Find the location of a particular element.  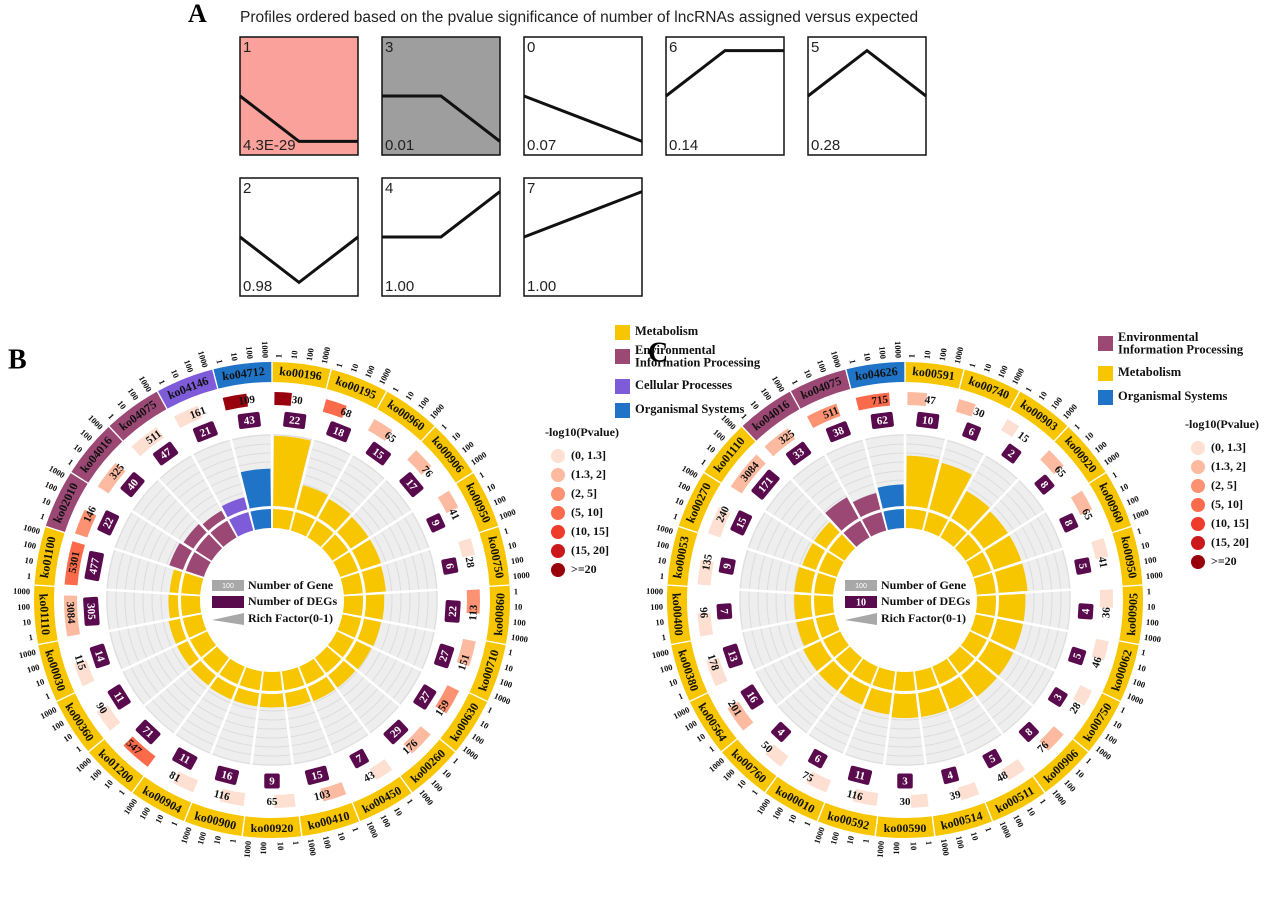

deg-count: 10 is located at coordinates (927, 420).